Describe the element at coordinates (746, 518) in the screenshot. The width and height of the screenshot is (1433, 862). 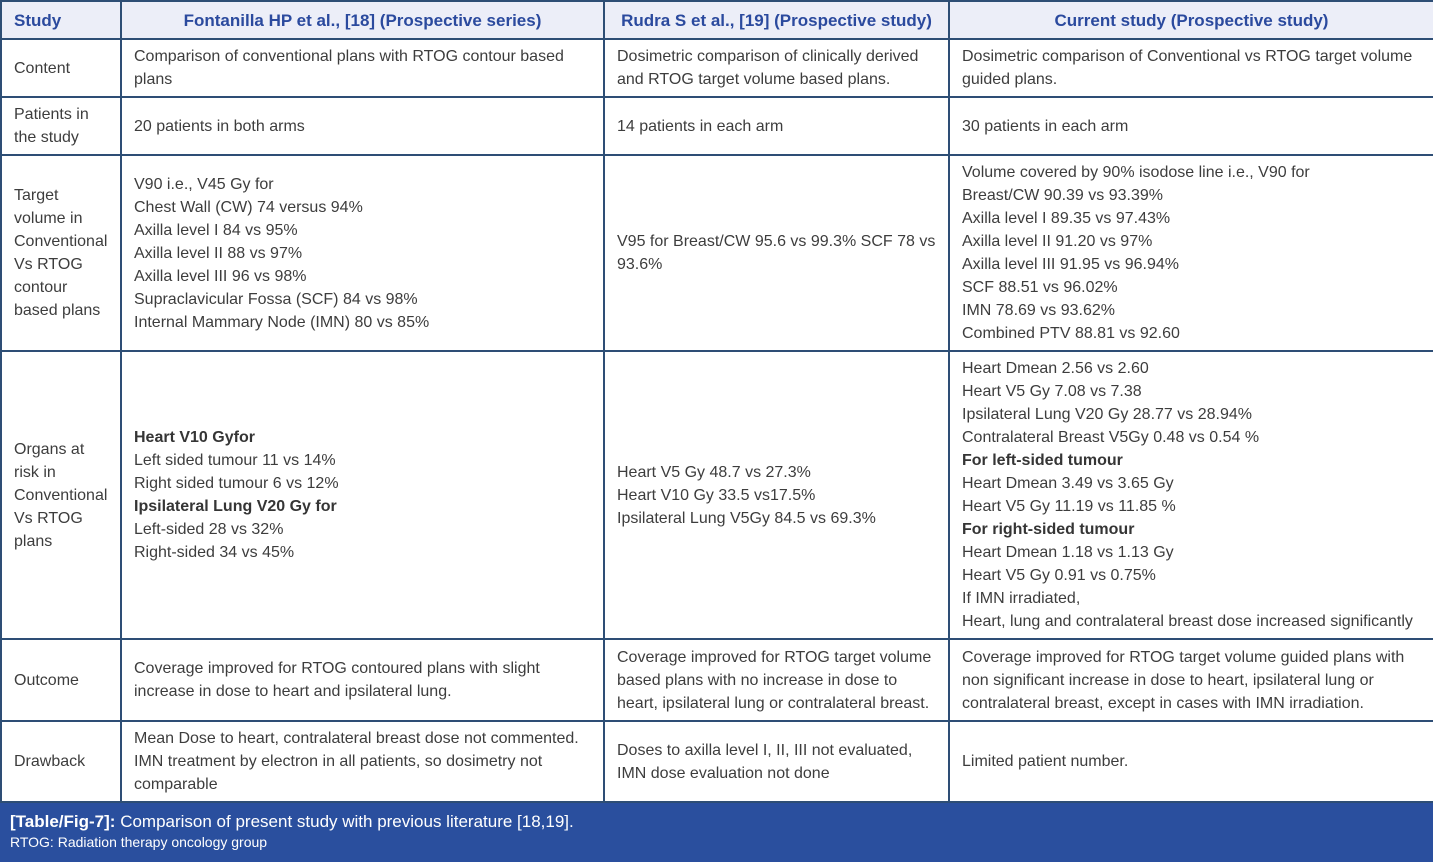
I see `cell-line: Ipsilateral Lung V5Gy 84.5 vs 69.3%` at that location.